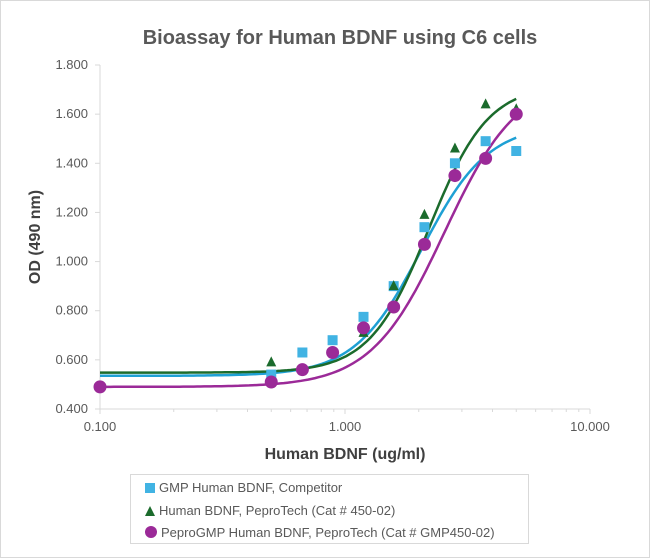 The width and height of the screenshot is (650, 558). I want to click on y-tick-label: 0.400, so click(71, 408).